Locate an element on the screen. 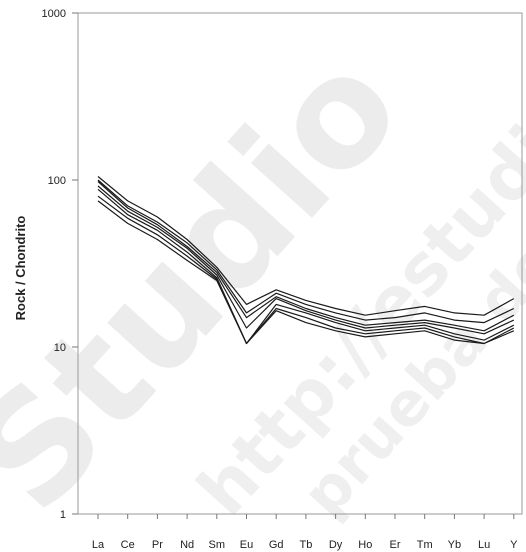 This screenshot has height=552, width=526. y-axis-ticks: 1 10 100 1000 is located at coordinates (60, 264).